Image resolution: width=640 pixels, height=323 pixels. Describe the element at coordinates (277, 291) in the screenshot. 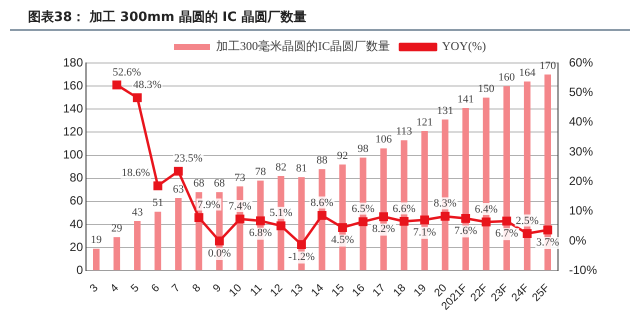

I see `x-tick-label: 12` at that location.